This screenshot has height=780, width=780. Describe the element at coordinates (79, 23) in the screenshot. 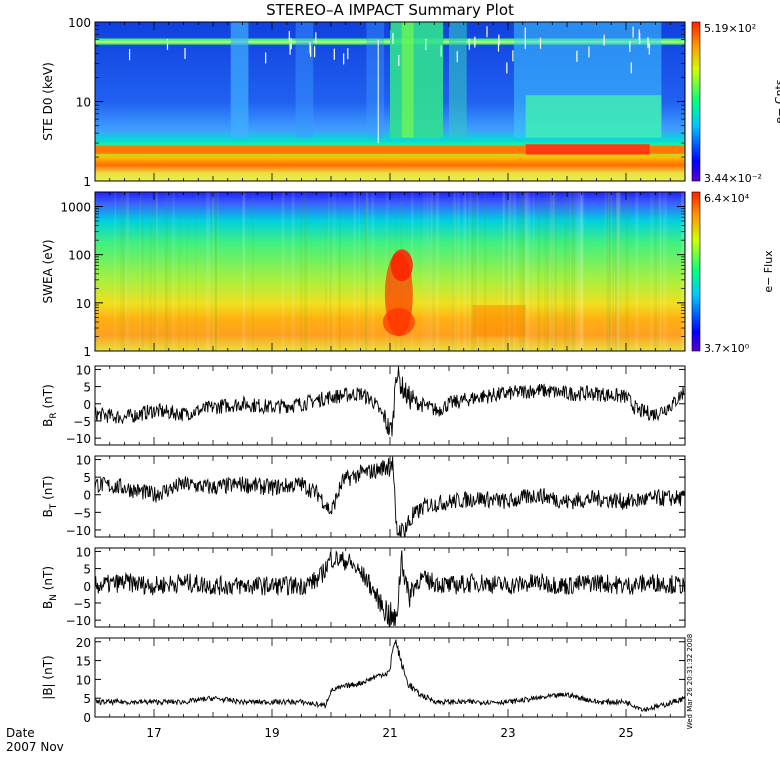

I see `y-tick-label-ste: 100` at that location.